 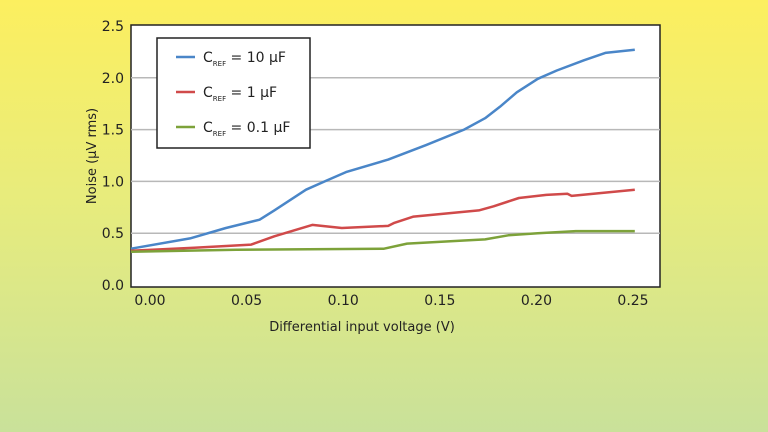 What do you see at coordinates (246, 129) in the screenshot?
I see `legend-label-2: CREF = 0.1 µF` at bounding box center [246, 129].